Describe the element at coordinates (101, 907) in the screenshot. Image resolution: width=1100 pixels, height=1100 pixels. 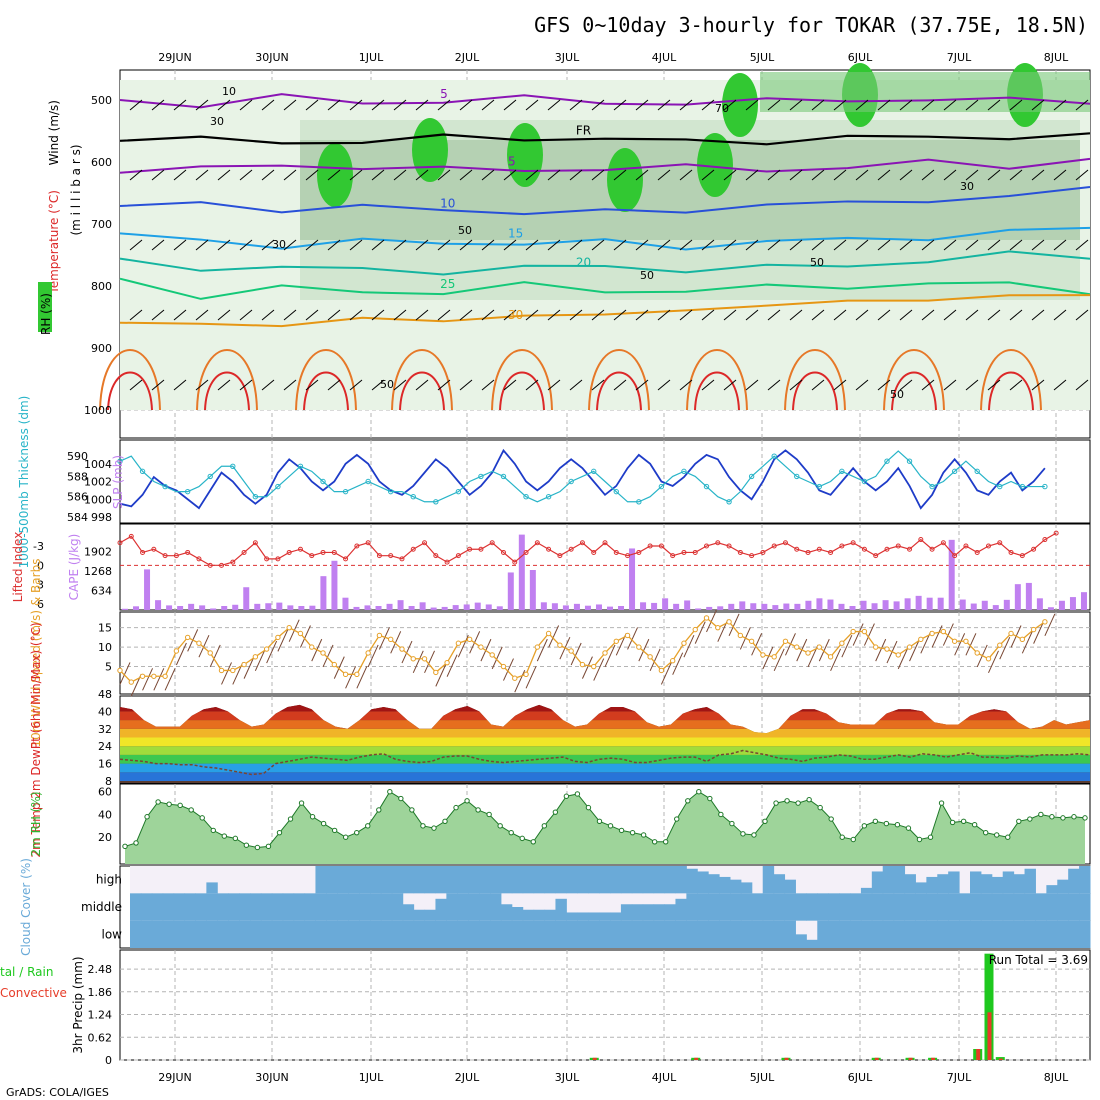
I see `cloud-row-label: middle` at that location.